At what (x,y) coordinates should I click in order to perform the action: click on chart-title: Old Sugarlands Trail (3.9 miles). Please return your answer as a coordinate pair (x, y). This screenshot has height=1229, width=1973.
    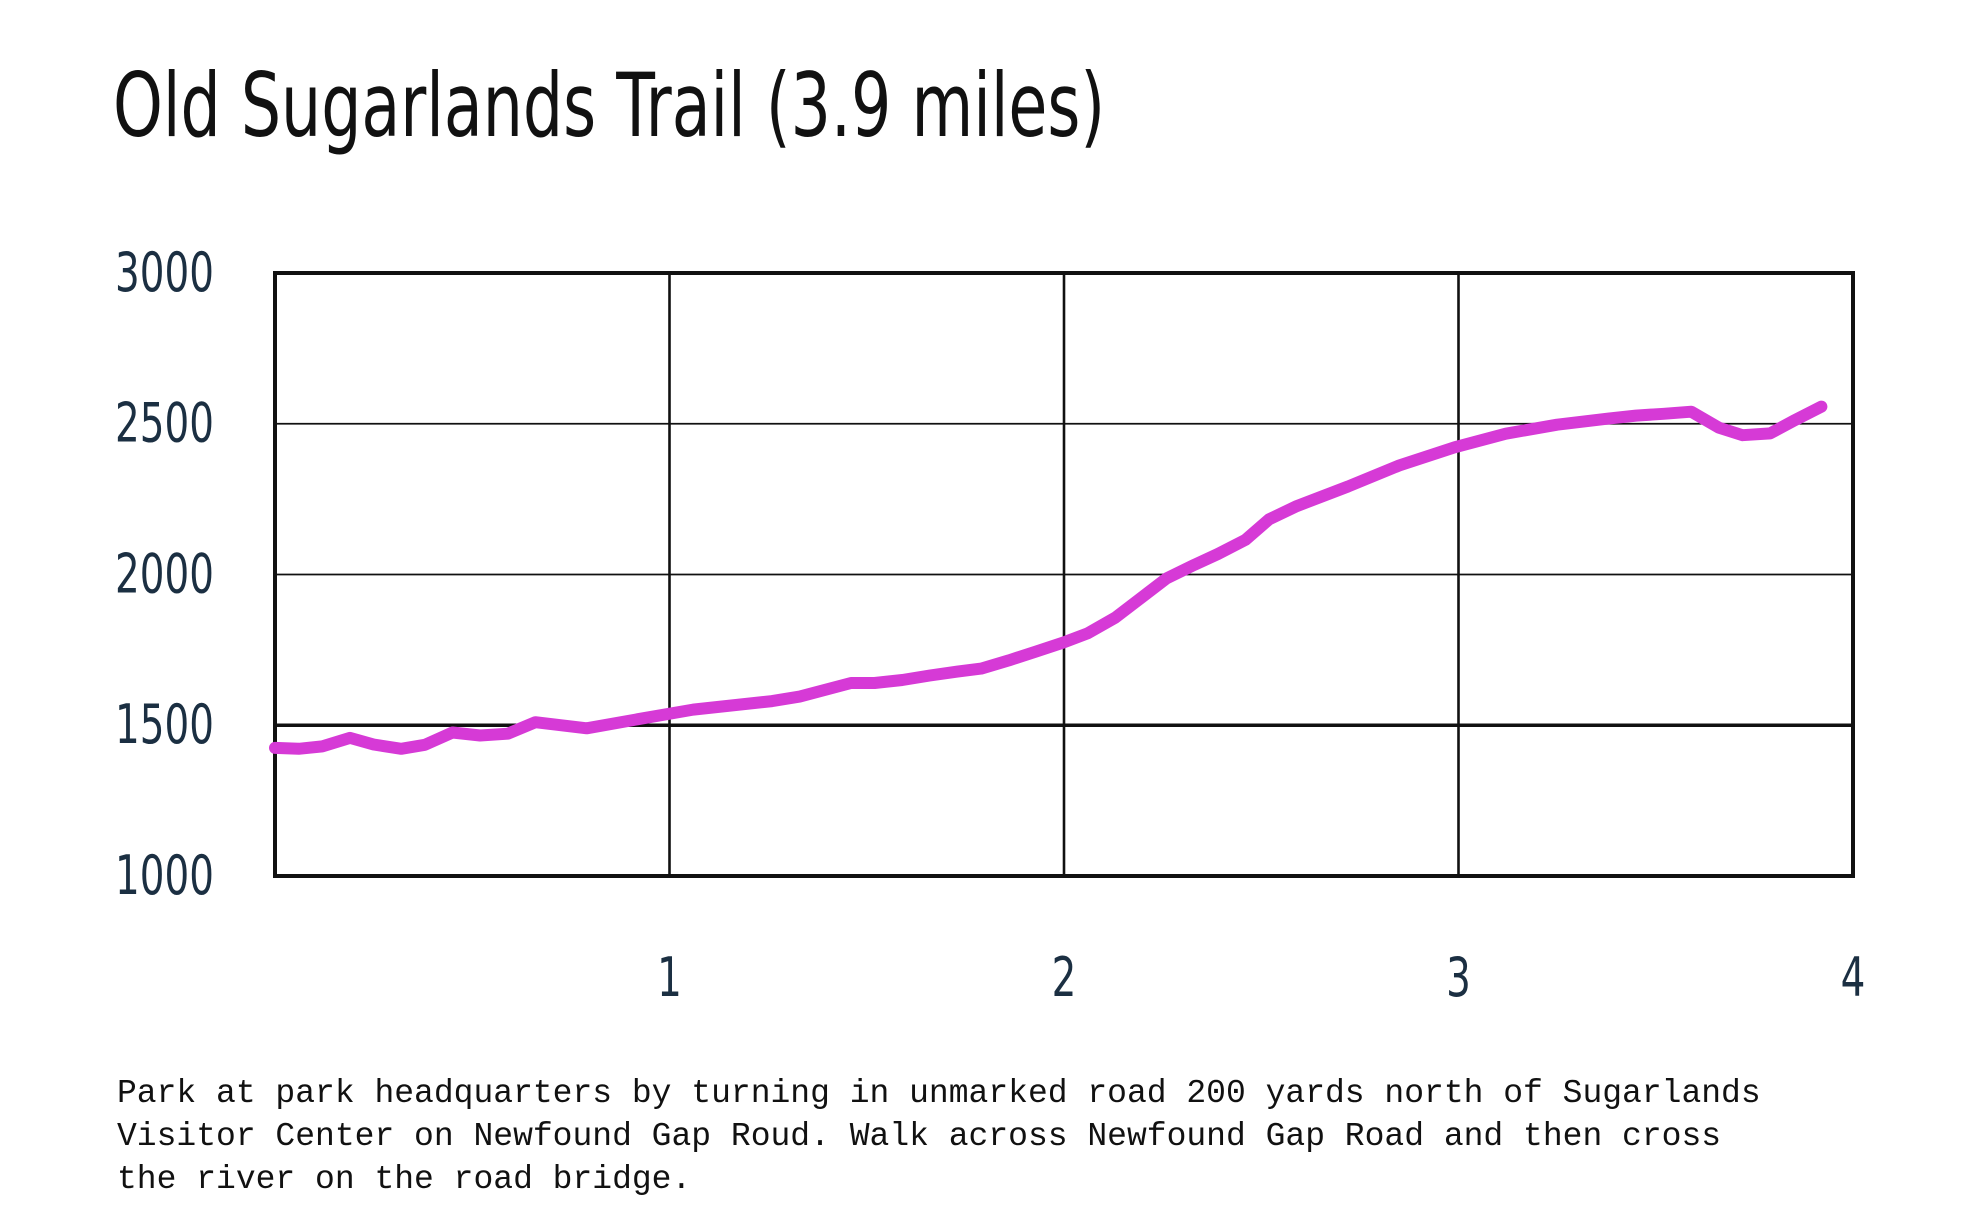
    Looking at the image, I should click on (609, 105).